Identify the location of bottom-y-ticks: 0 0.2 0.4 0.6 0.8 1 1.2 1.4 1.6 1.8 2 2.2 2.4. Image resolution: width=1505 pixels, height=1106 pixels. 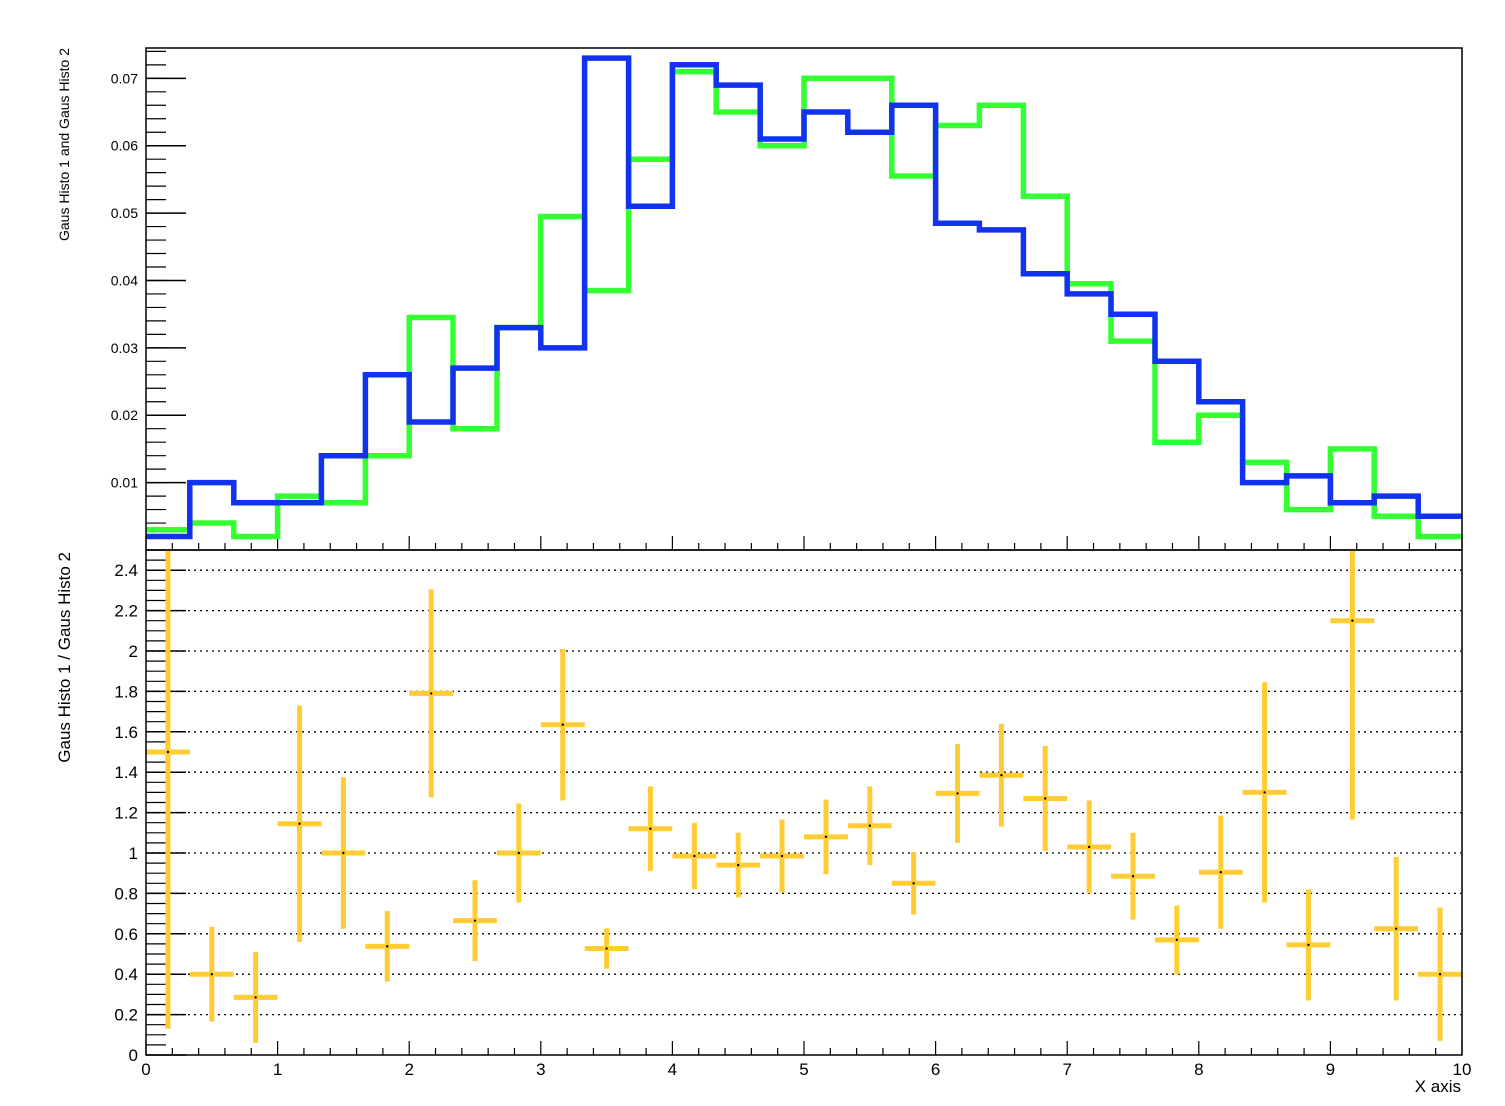
(150, 807).